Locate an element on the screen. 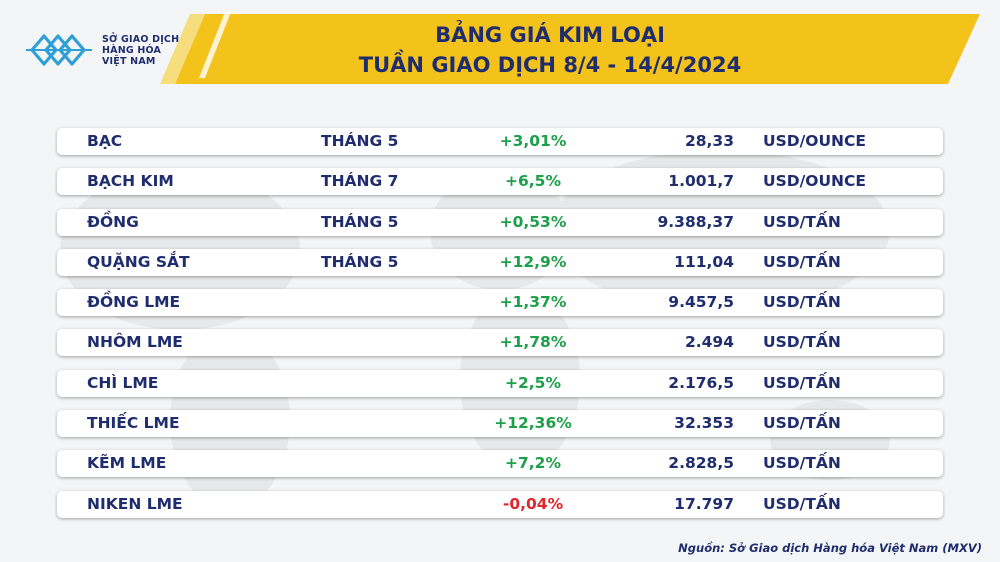 The width and height of the screenshot is (1000, 562). title-line-2: TUẦN GIAO DỊCH 8/4 - 14/4/2024 is located at coordinates (550, 65).